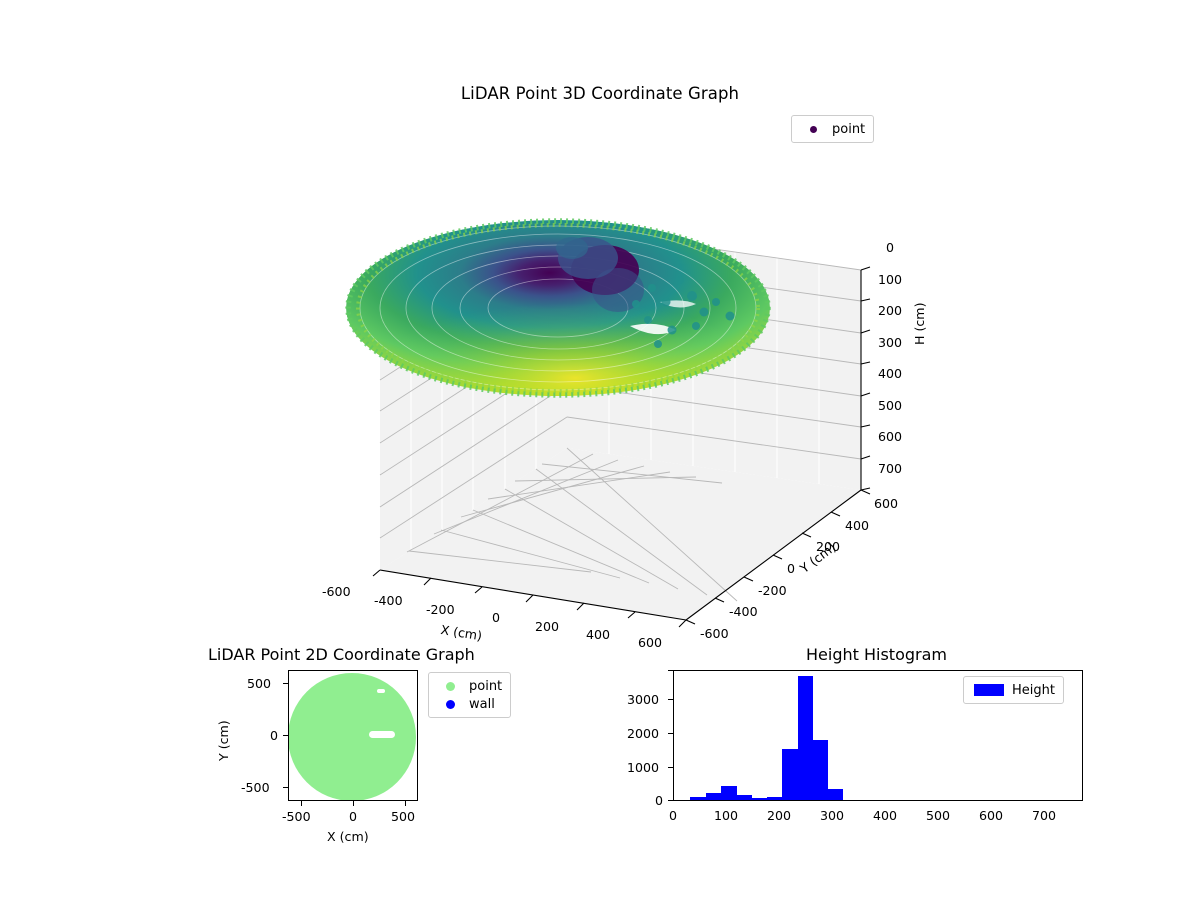  Describe the element at coordinates (857, 525) in the screenshot. I see `y3d-tick-400: 400` at that location.